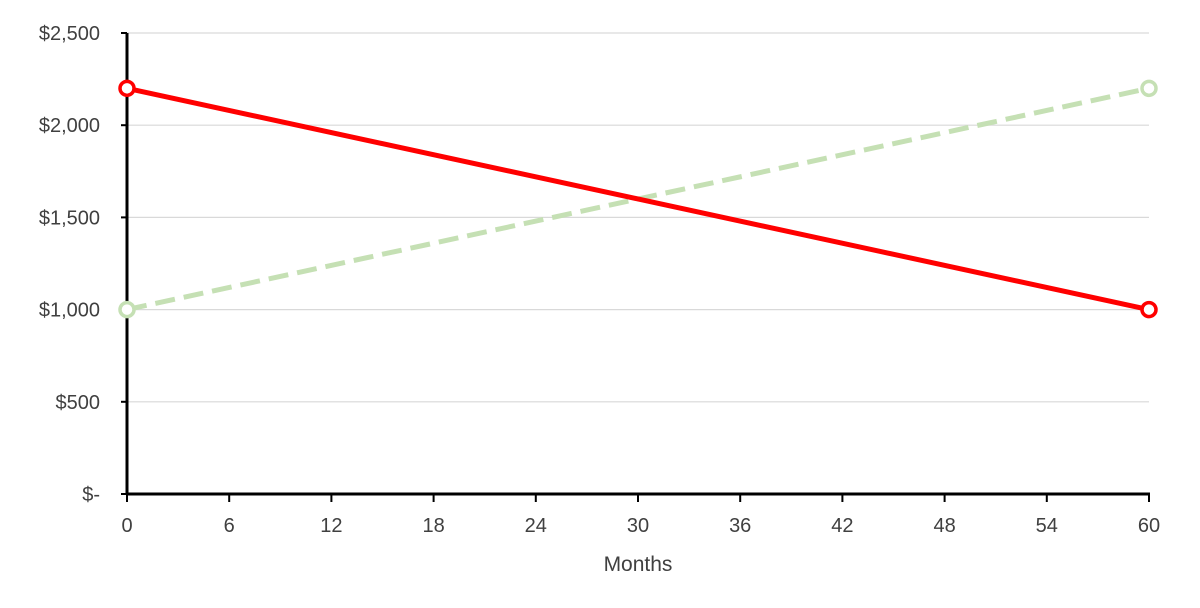 The image size is (1200, 608). Describe the element at coordinates (536, 526) in the screenshot. I see `x-tick-label: 24` at that location.